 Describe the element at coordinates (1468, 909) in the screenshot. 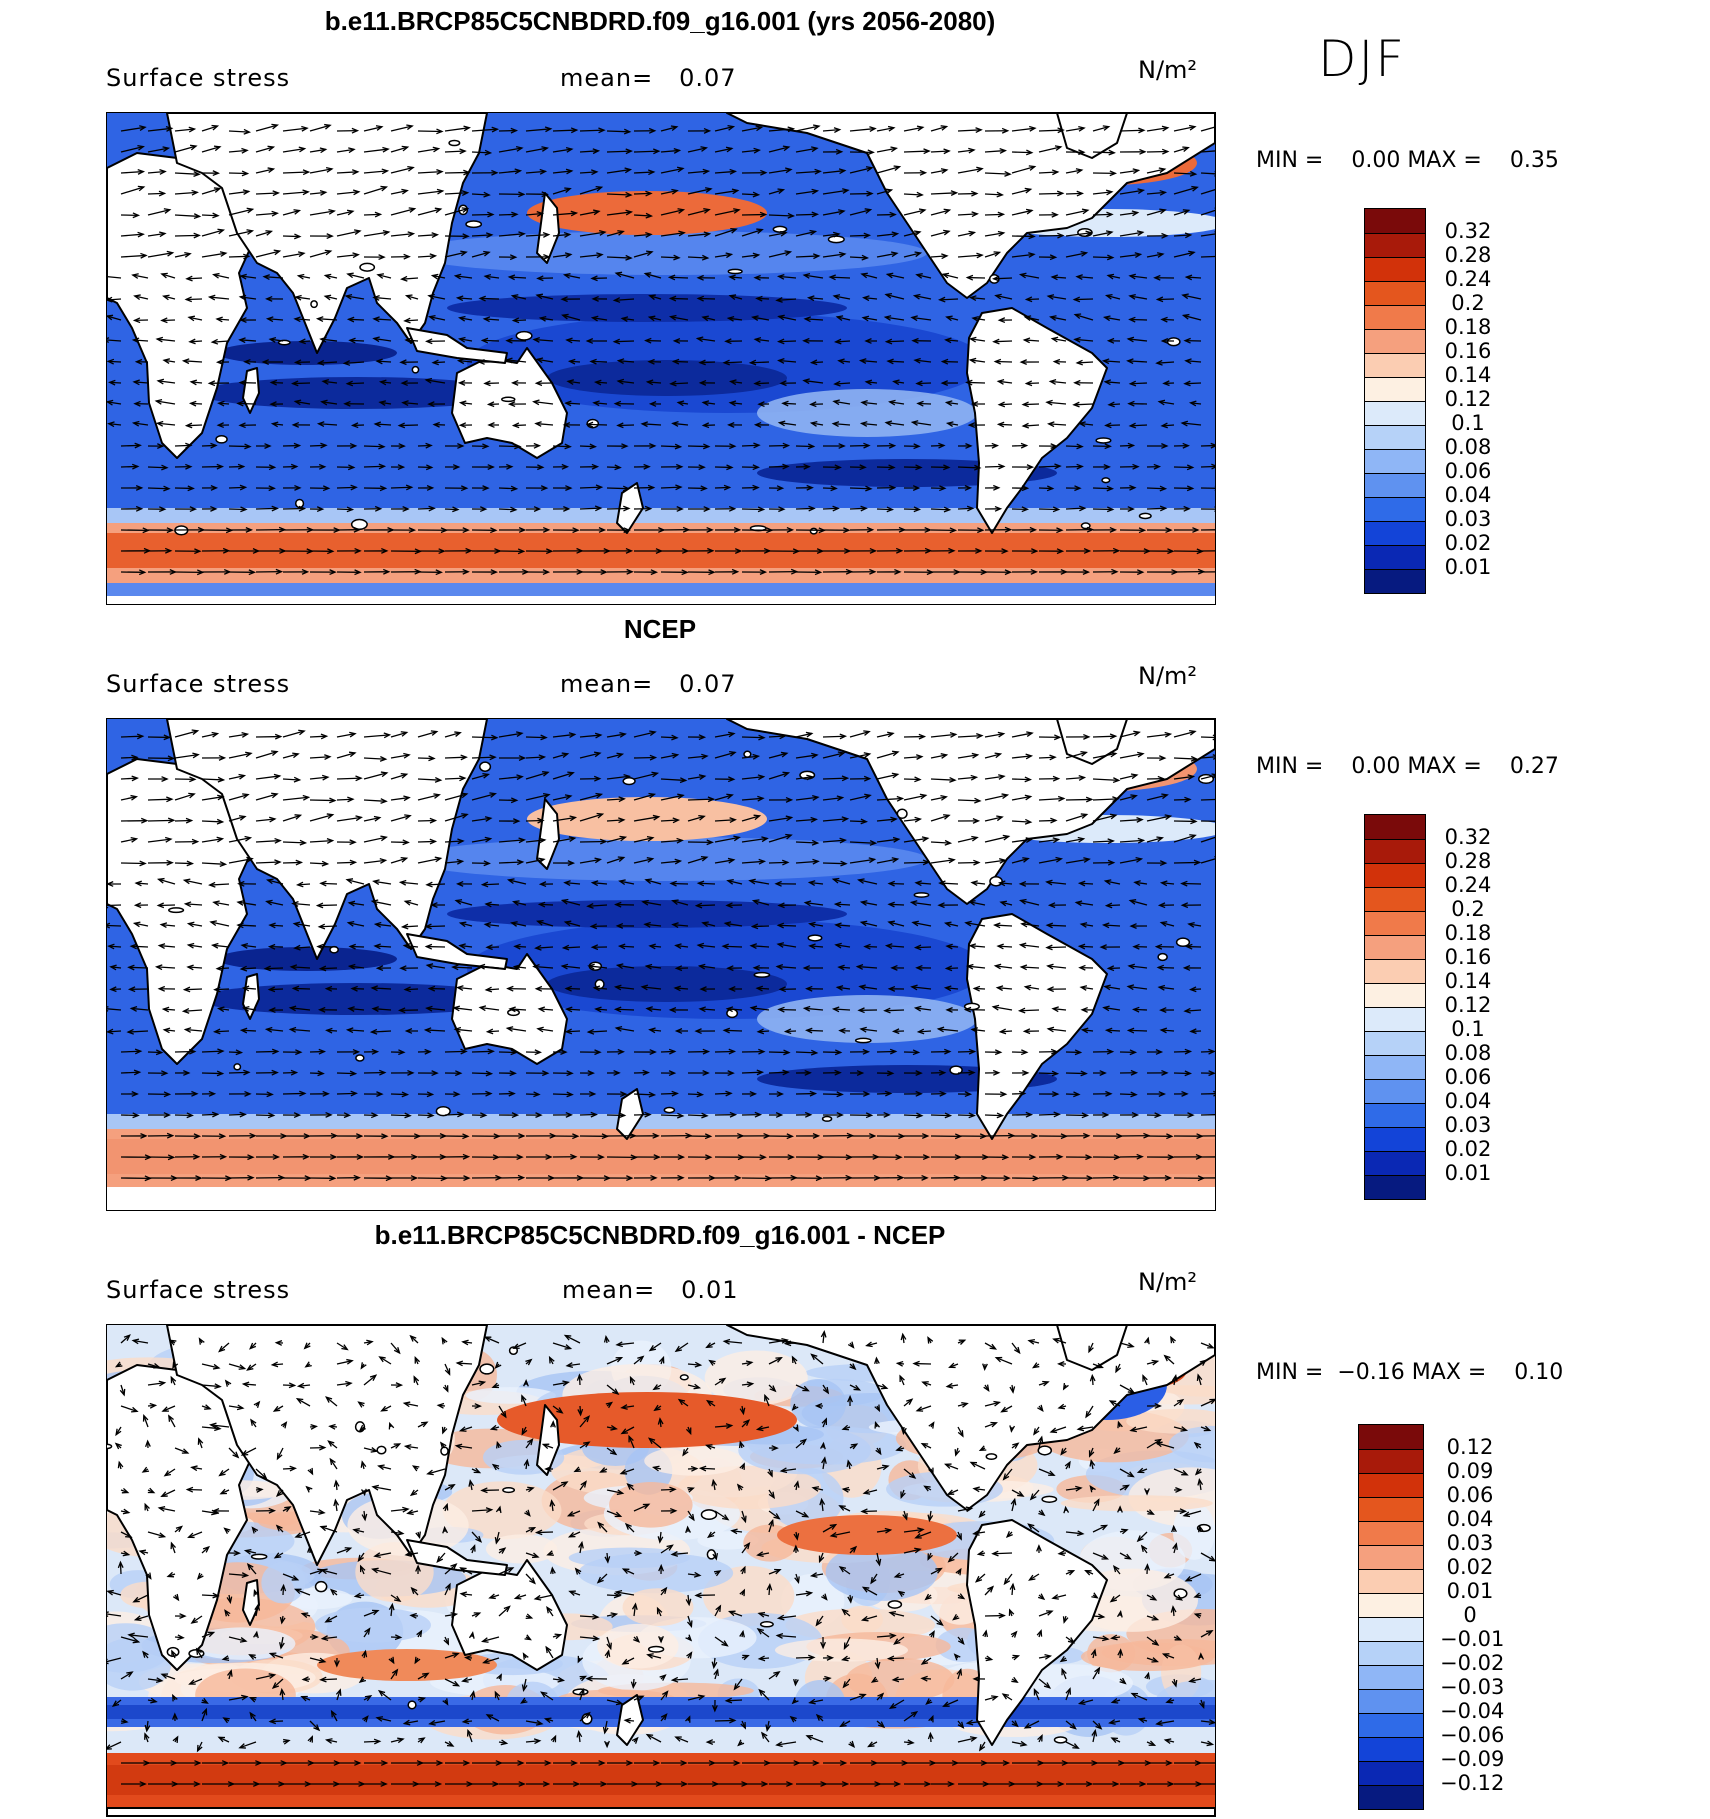

I see `colorbar-level-label: 0.2` at that location.